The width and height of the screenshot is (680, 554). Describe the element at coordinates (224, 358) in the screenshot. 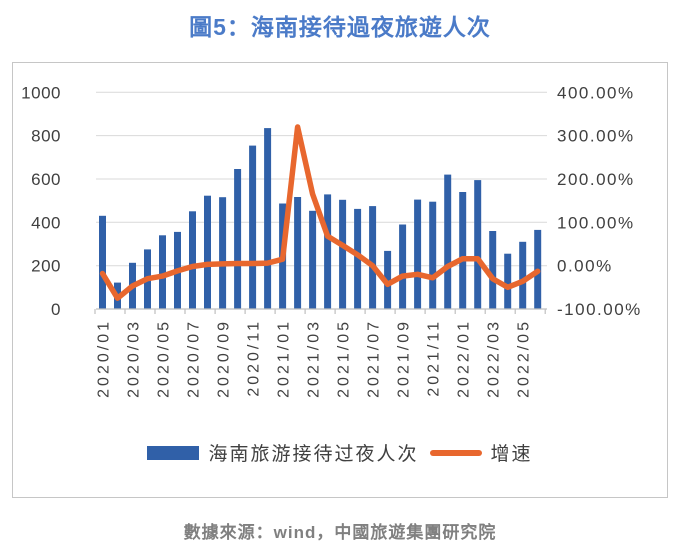

I see `svg-text: 2020/09` at that location.